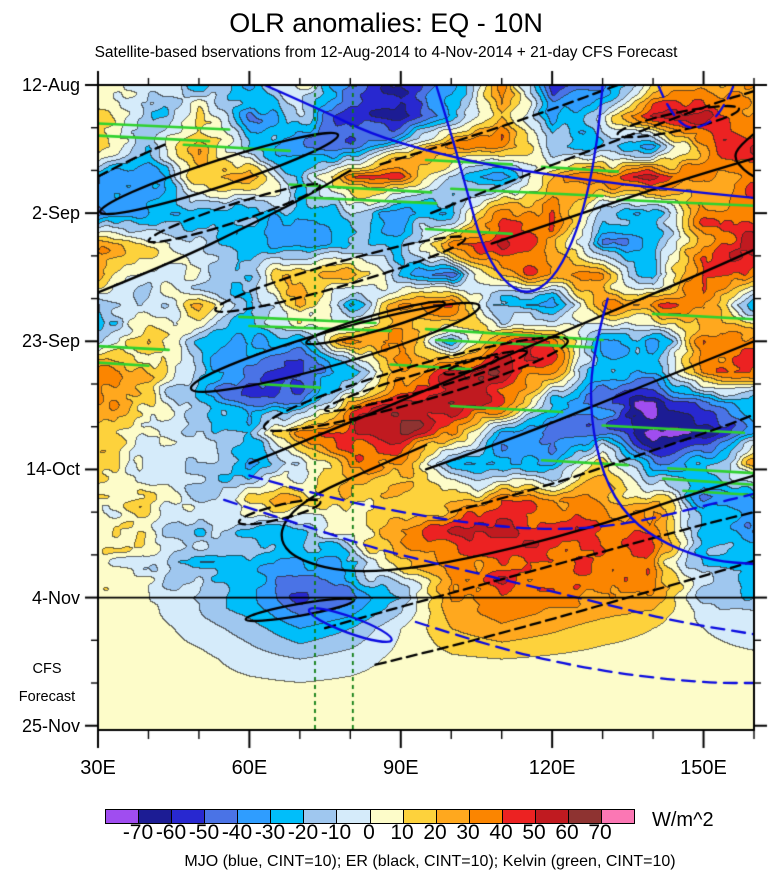 The image size is (772, 879). What do you see at coordinates (336, 832) in the screenshot?
I see `colorbar-tick-label: -10` at bounding box center [336, 832].